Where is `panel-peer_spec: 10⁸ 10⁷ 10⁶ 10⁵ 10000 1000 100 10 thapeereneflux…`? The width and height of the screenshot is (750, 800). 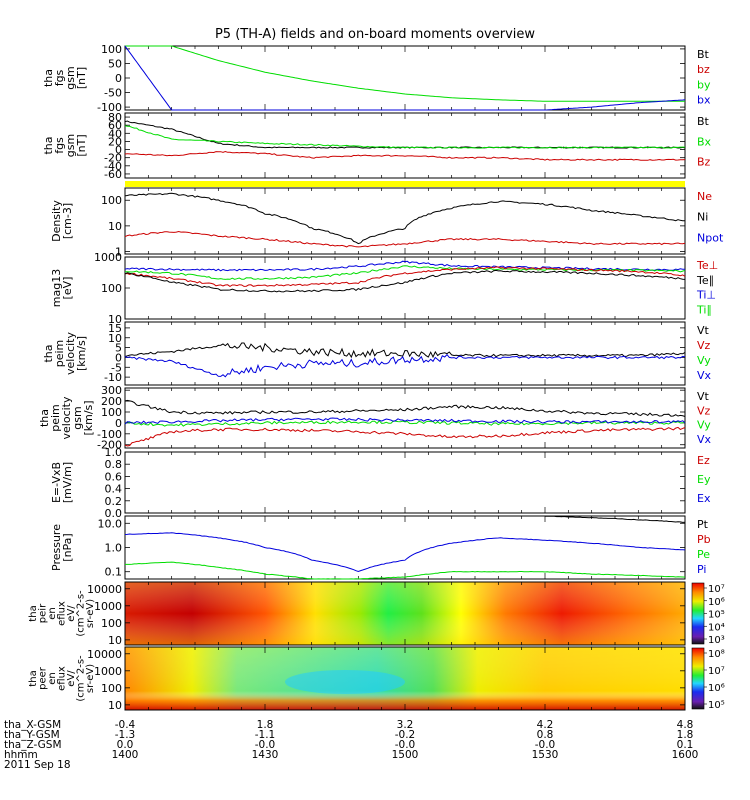
panel-peer_spec: 10⁸ 10⁷ 10⁶ 10⁵ 10000 1000 100 10 thapeereneflux… is located at coordinates (376, 679).